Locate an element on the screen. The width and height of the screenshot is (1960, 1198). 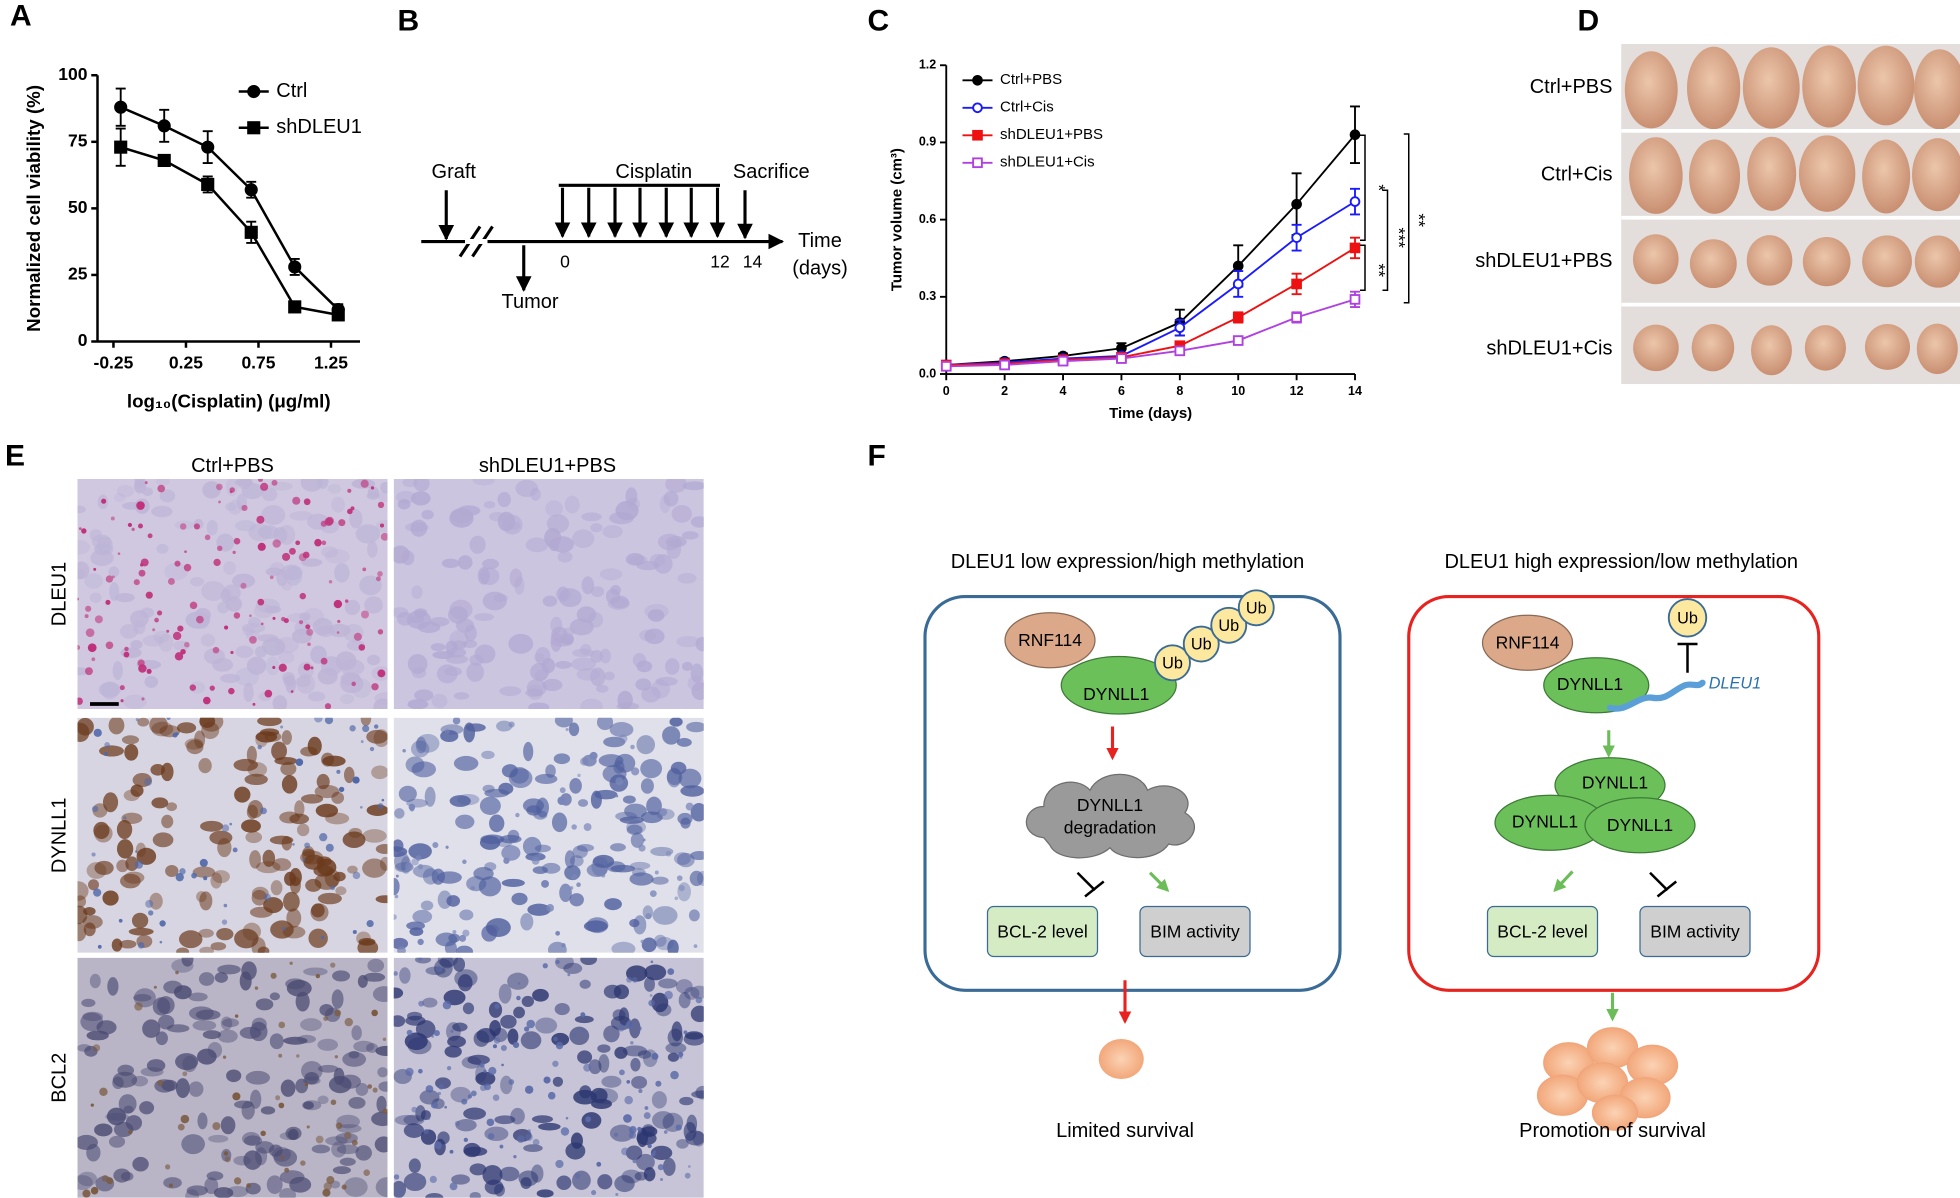
panel-label: B is located at coordinates (409, 21).